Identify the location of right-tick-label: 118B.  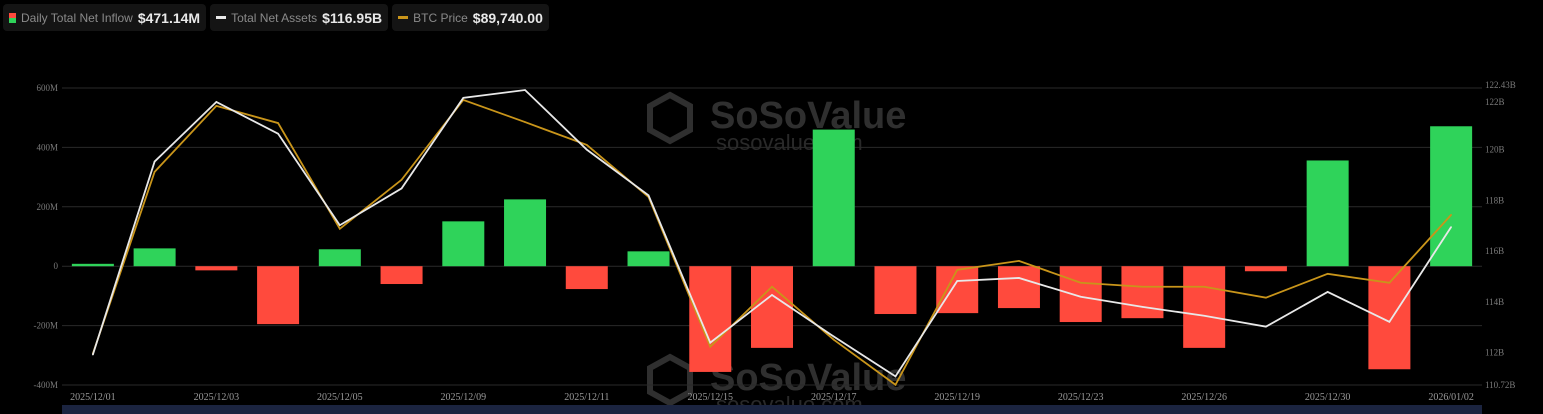
(1494, 200).